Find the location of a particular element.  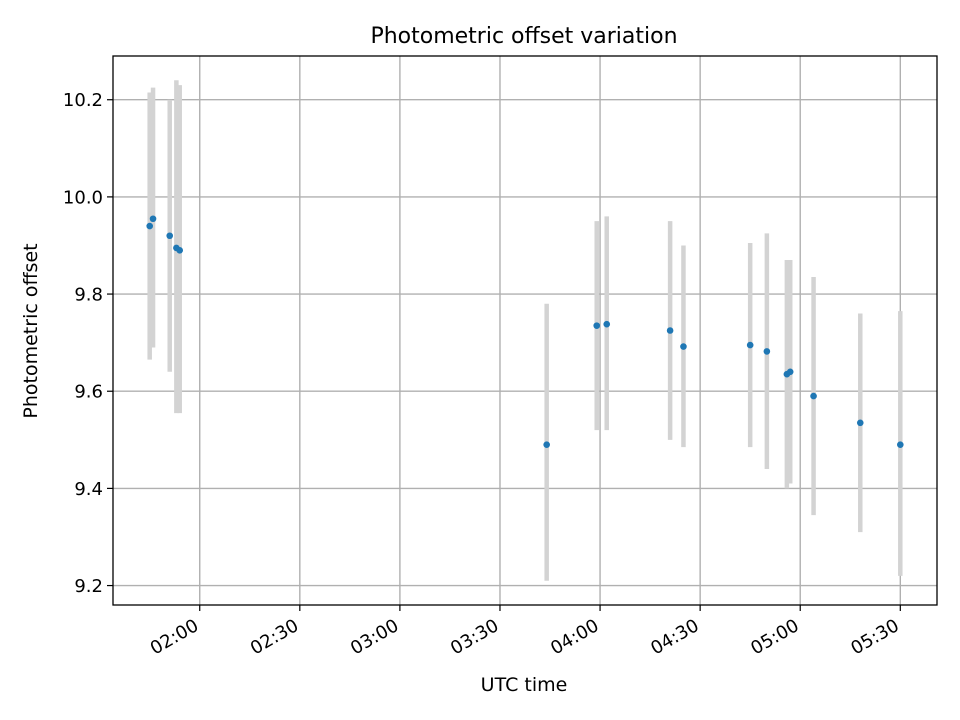

y-axis-ticks: 9.2 9.4 9.6 9.8 10.0 10.2 is located at coordinates (88, 343).